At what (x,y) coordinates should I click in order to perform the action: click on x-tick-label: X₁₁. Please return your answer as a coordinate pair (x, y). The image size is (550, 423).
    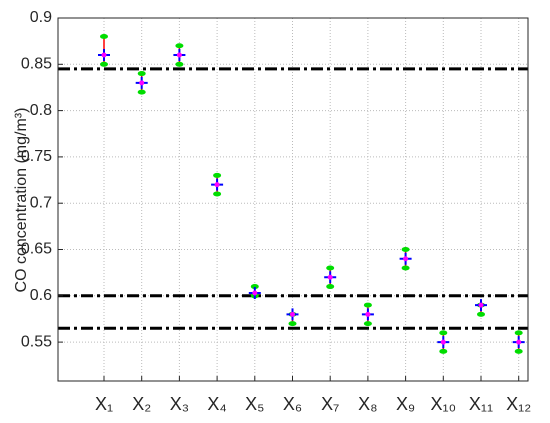
    Looking at the image, I should click on (481, 404).